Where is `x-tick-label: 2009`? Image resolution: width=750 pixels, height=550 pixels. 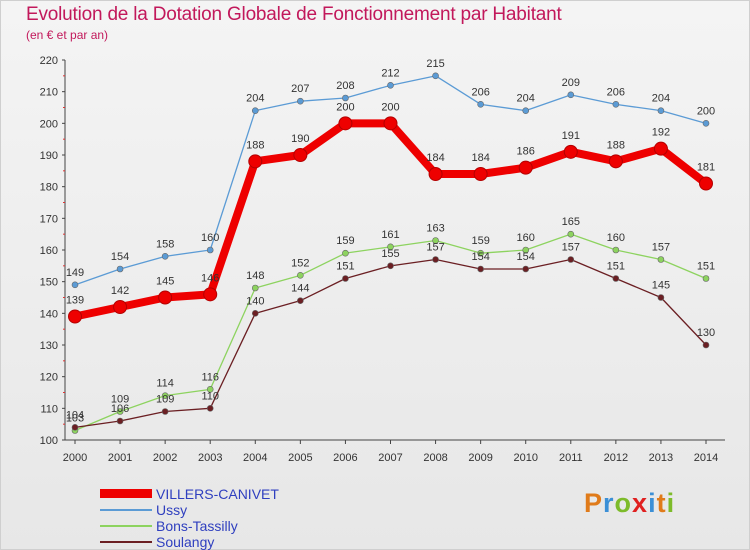 x-tick-label: 2009 is located at coordinates (480, 458).